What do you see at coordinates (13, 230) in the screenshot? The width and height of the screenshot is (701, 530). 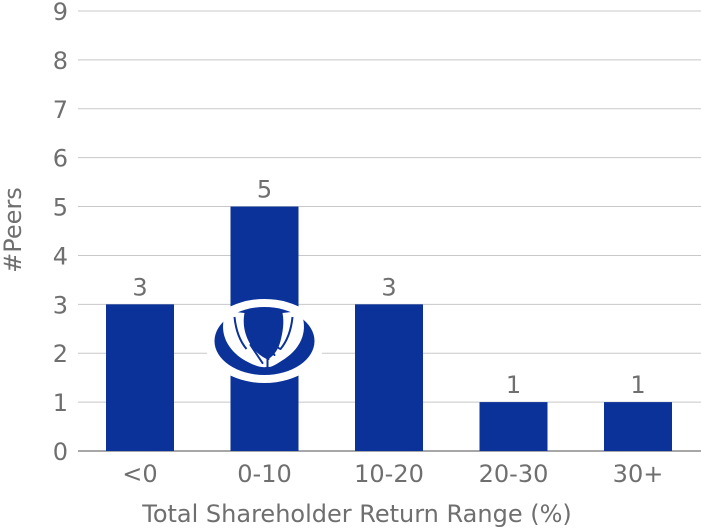 I see `y-axis-title: #Peers` at bounding box center [13, 230].